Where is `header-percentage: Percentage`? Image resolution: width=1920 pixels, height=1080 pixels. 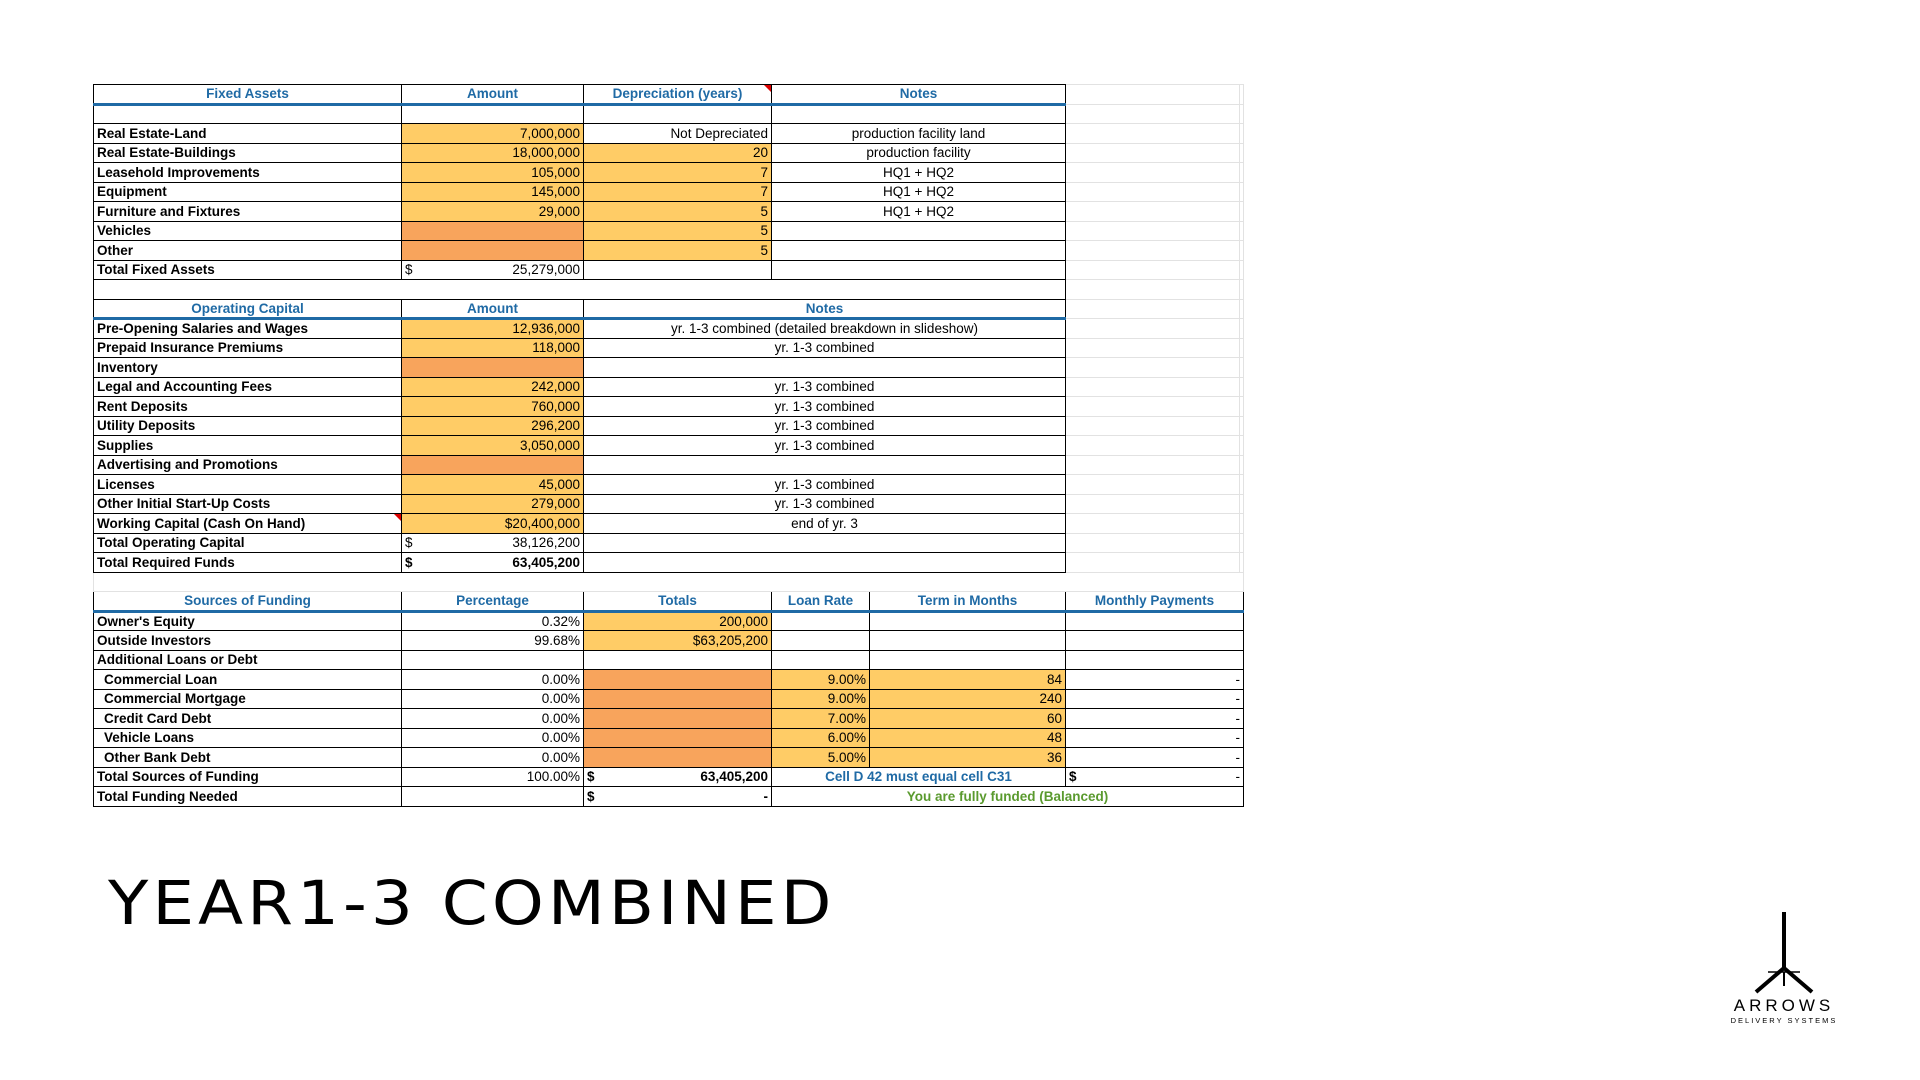 header-percentage: Percentage is located at coordinates (492, 602).